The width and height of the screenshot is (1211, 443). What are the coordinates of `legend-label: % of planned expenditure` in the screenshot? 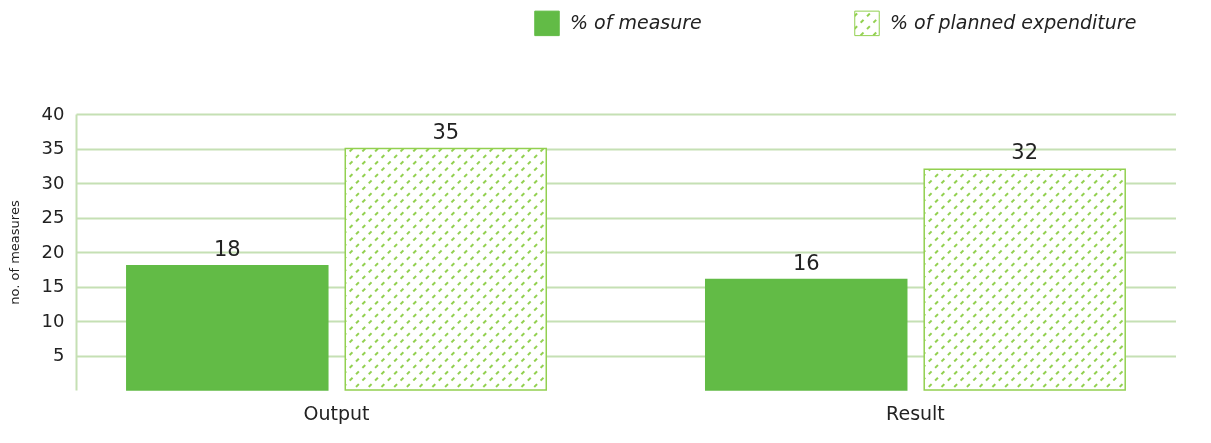 It's located at (1013, 22).